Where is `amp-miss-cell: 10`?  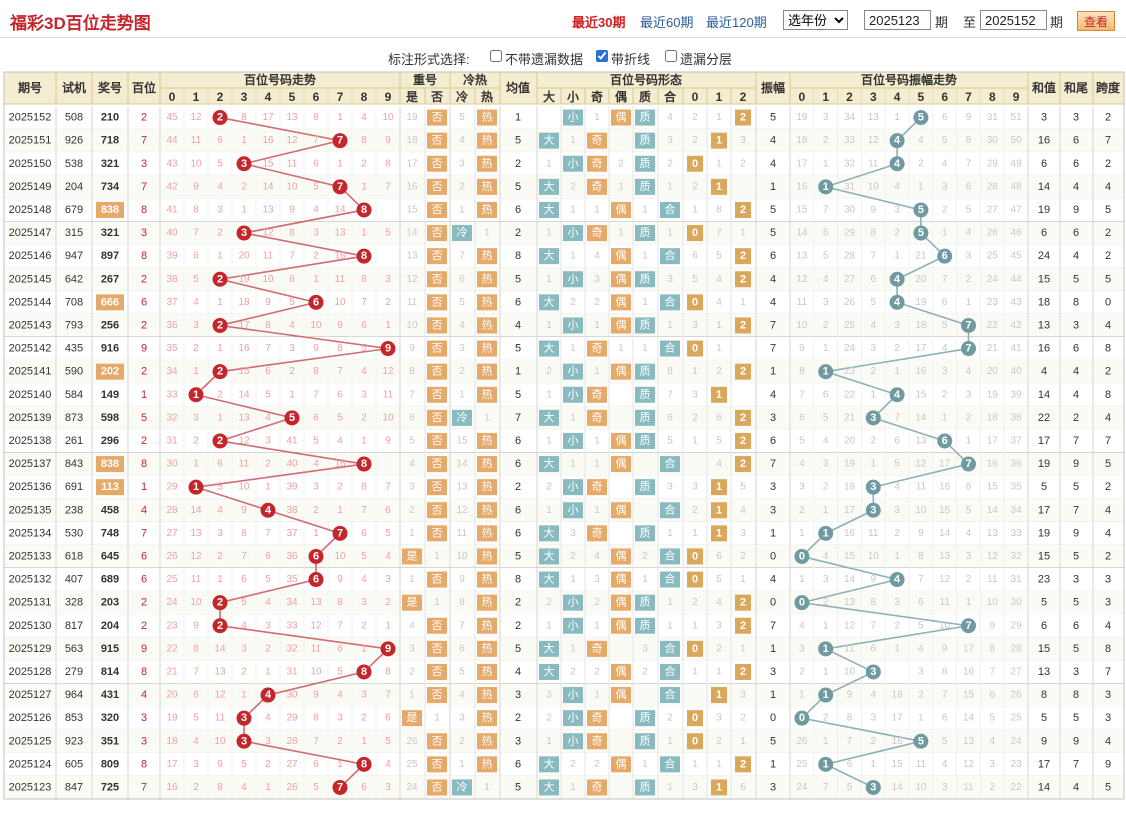
amp-miss-cell: 10 is located at coordinates (945, 625).